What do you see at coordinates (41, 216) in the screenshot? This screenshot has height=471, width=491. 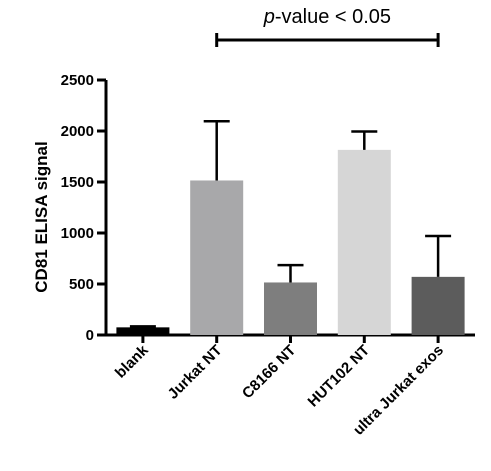 I see `y-axis-title: CD81 ELISA signal` at bounding box center [41, 216].